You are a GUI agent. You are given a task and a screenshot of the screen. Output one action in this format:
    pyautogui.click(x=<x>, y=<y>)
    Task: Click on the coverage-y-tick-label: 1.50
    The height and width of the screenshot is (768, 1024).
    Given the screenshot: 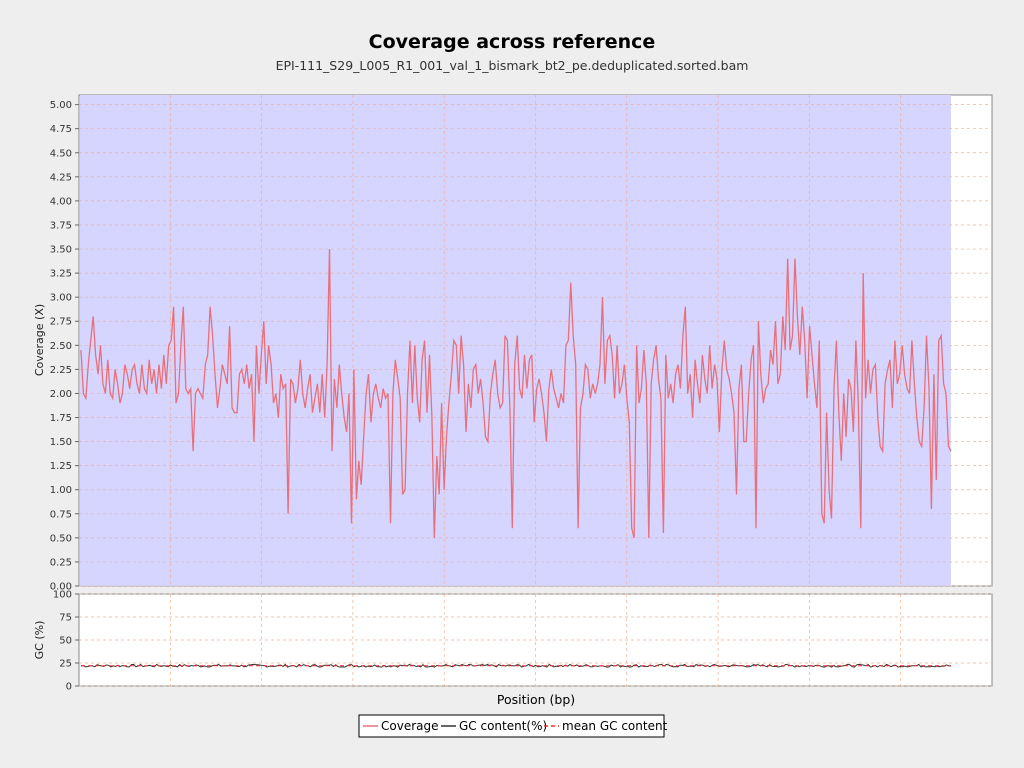 What is the action you would take?
    pyautogui.click(x=61, y=442)
    